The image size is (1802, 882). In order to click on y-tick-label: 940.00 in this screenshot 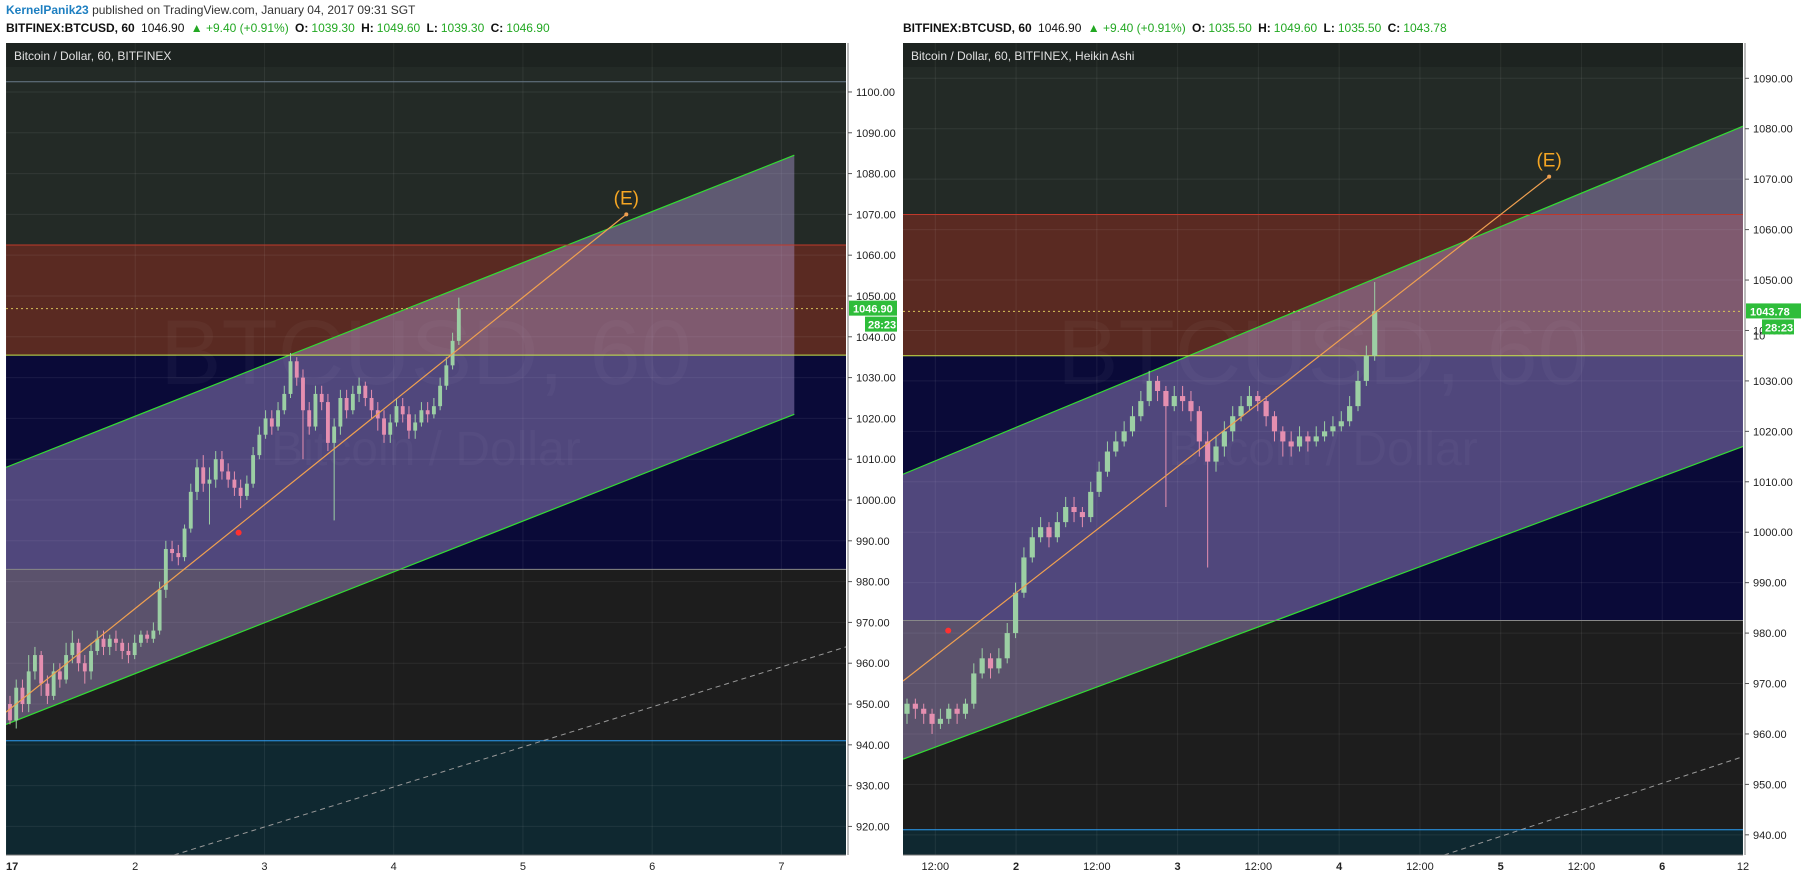, I will do `click(1770, 836)`.